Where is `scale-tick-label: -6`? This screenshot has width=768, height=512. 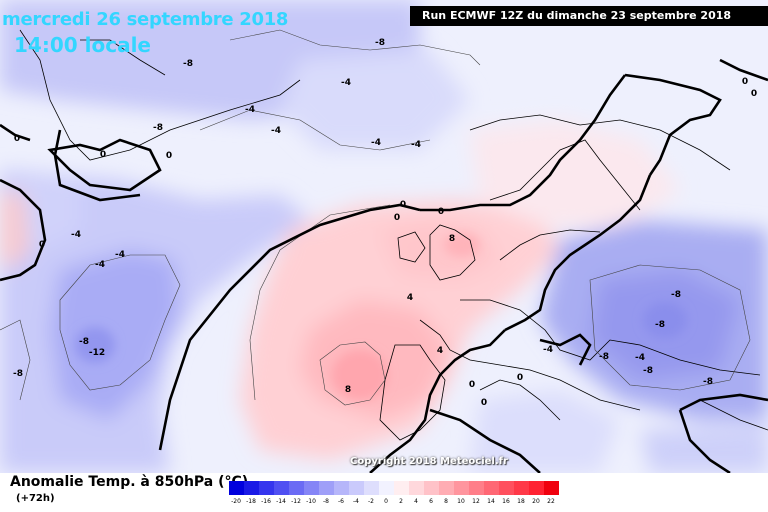
scale-tick-label: -6 is located at coordinates (341, 501).